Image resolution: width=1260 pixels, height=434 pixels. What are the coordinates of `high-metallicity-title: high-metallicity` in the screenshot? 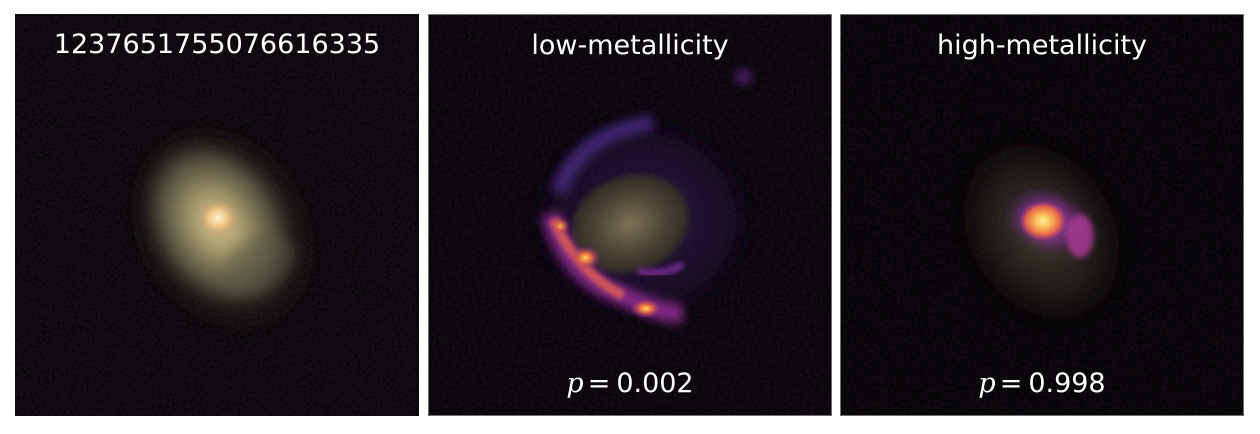 It's located at (1042, 45).